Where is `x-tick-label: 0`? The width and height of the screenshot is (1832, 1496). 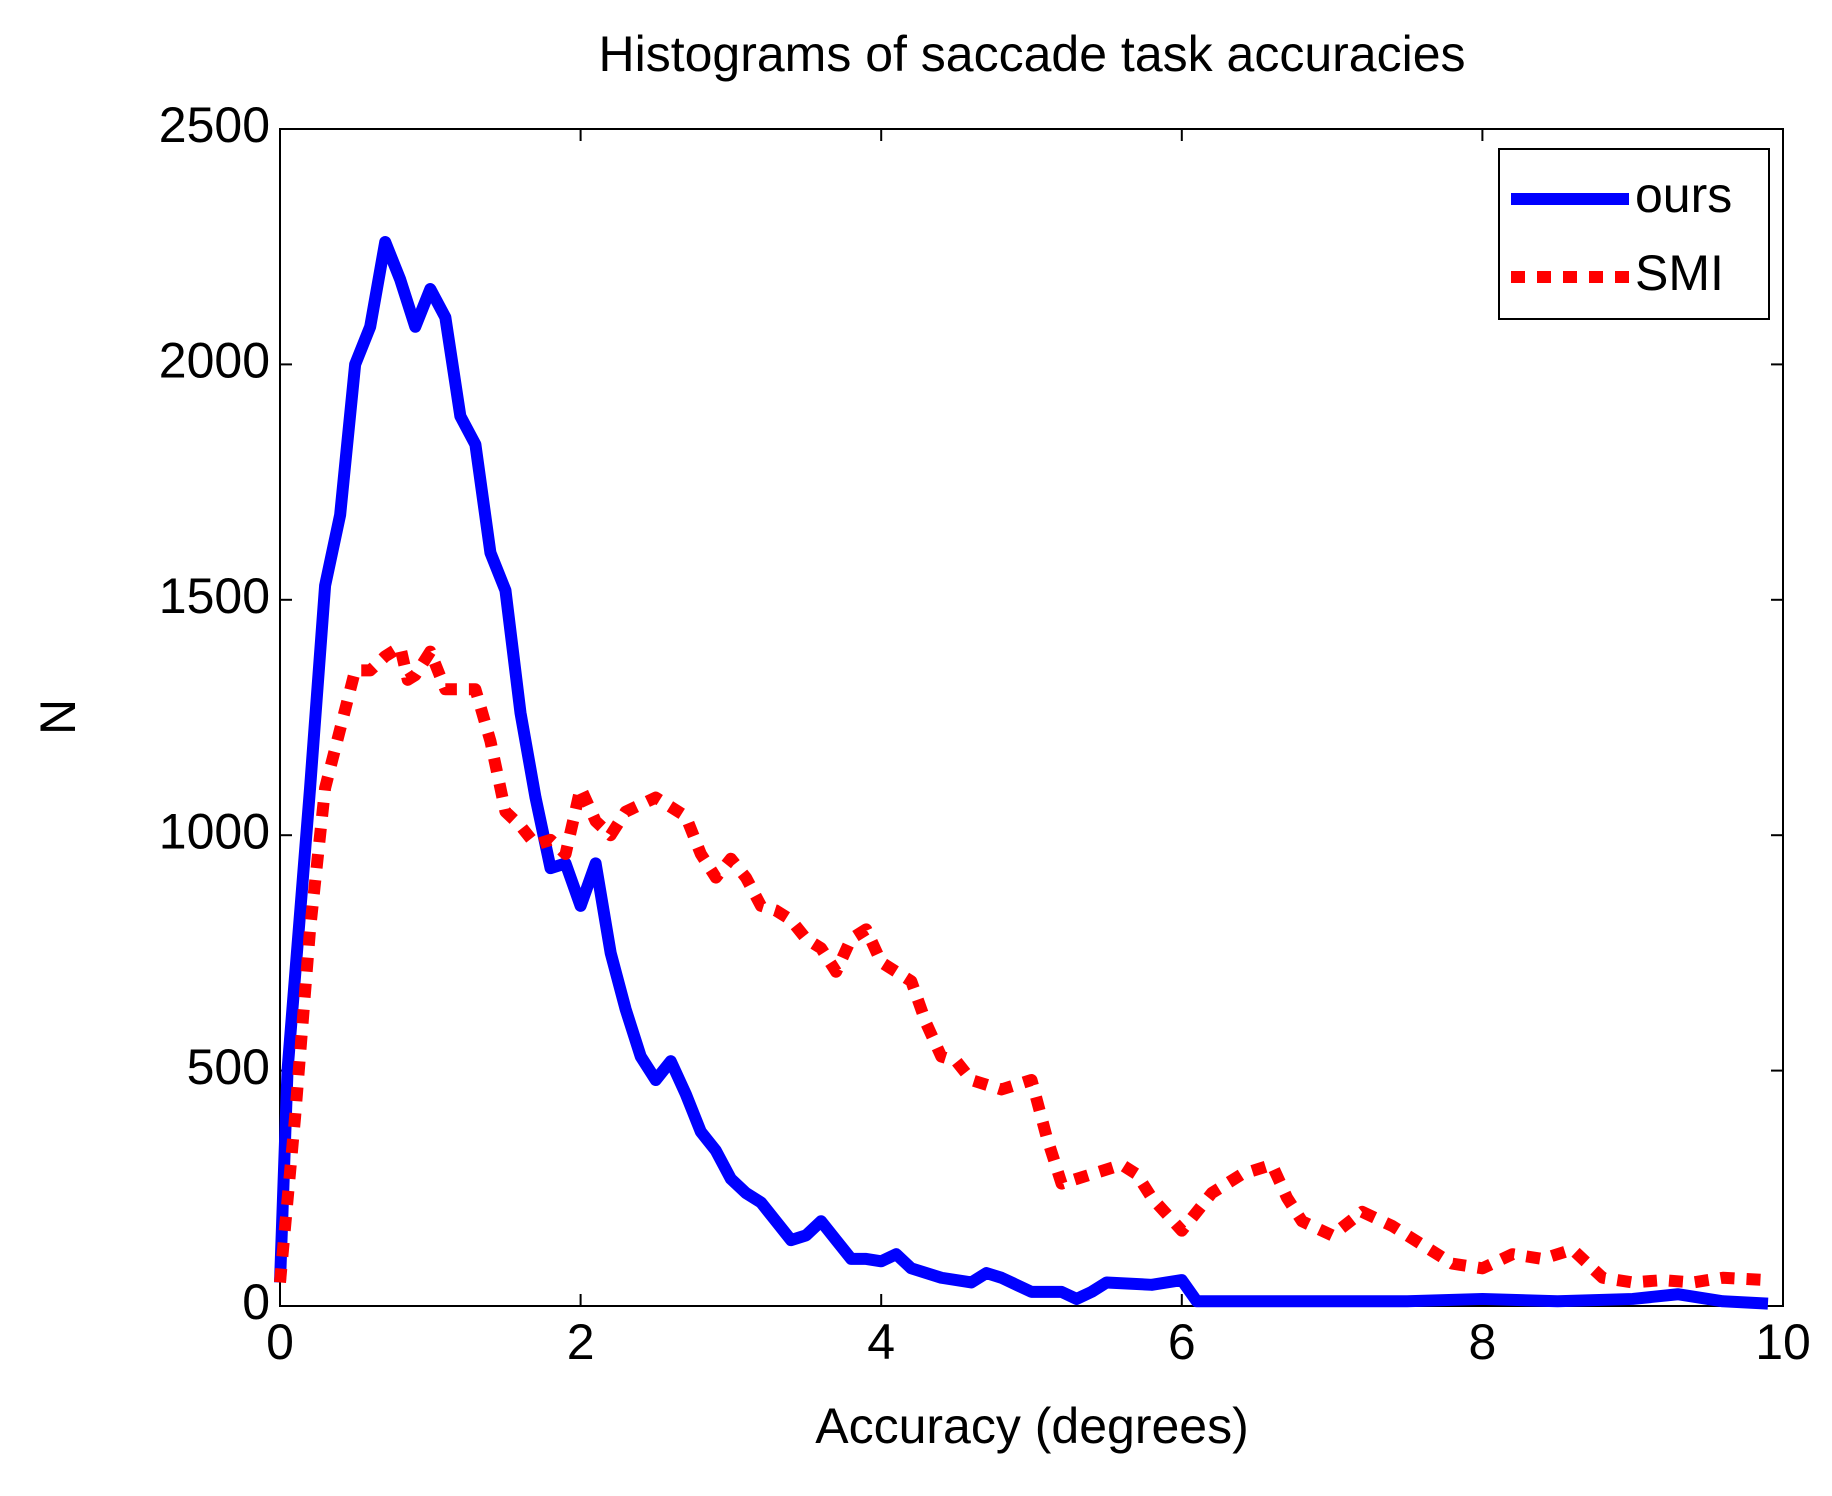
x-tick-label: 0 is located at coordinates (280, 1342).